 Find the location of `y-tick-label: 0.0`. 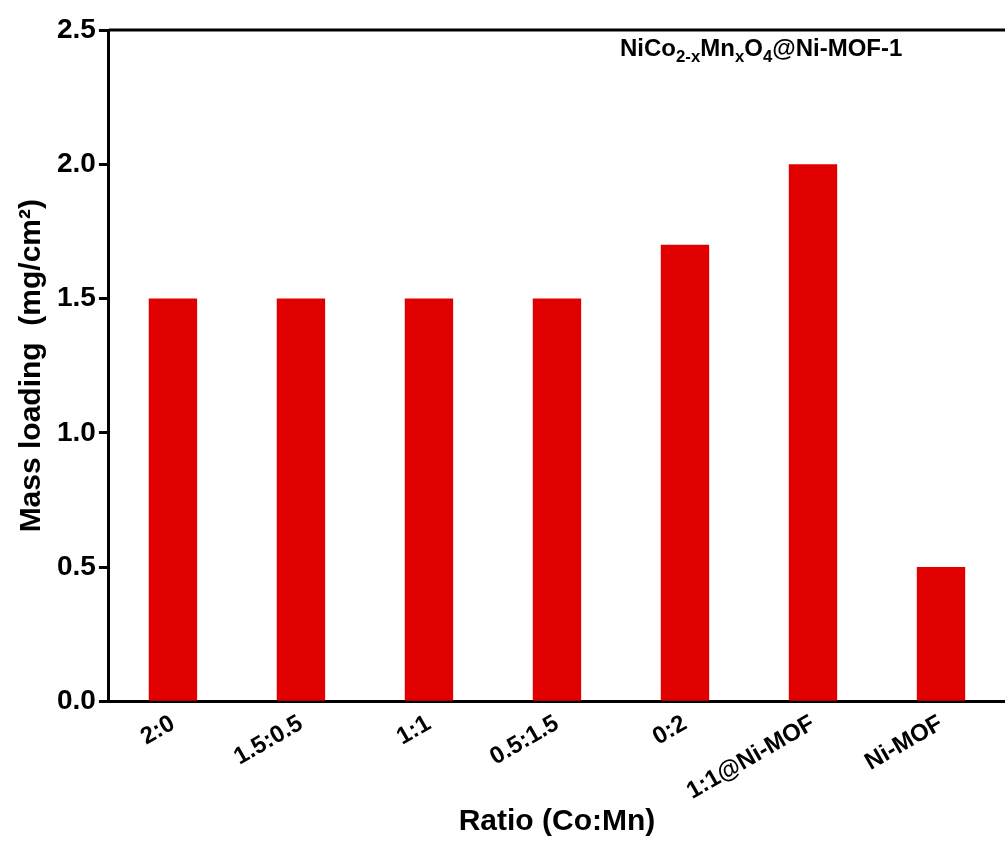

y-tick-label: 0.0 is located at coordinates (76, 700).